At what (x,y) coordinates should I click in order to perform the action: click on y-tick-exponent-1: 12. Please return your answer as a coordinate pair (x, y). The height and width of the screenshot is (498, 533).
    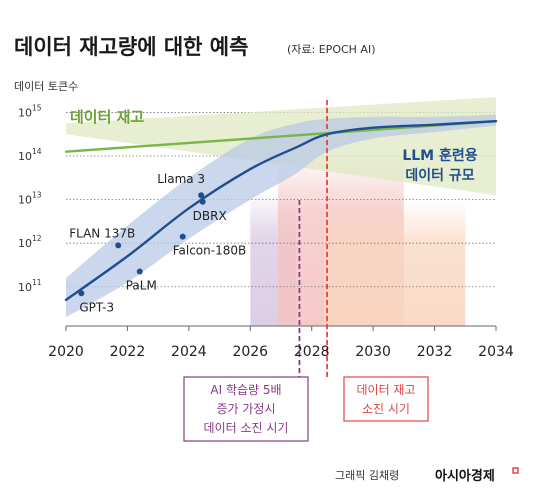
    Looking at the image, I should click on (37, 238).